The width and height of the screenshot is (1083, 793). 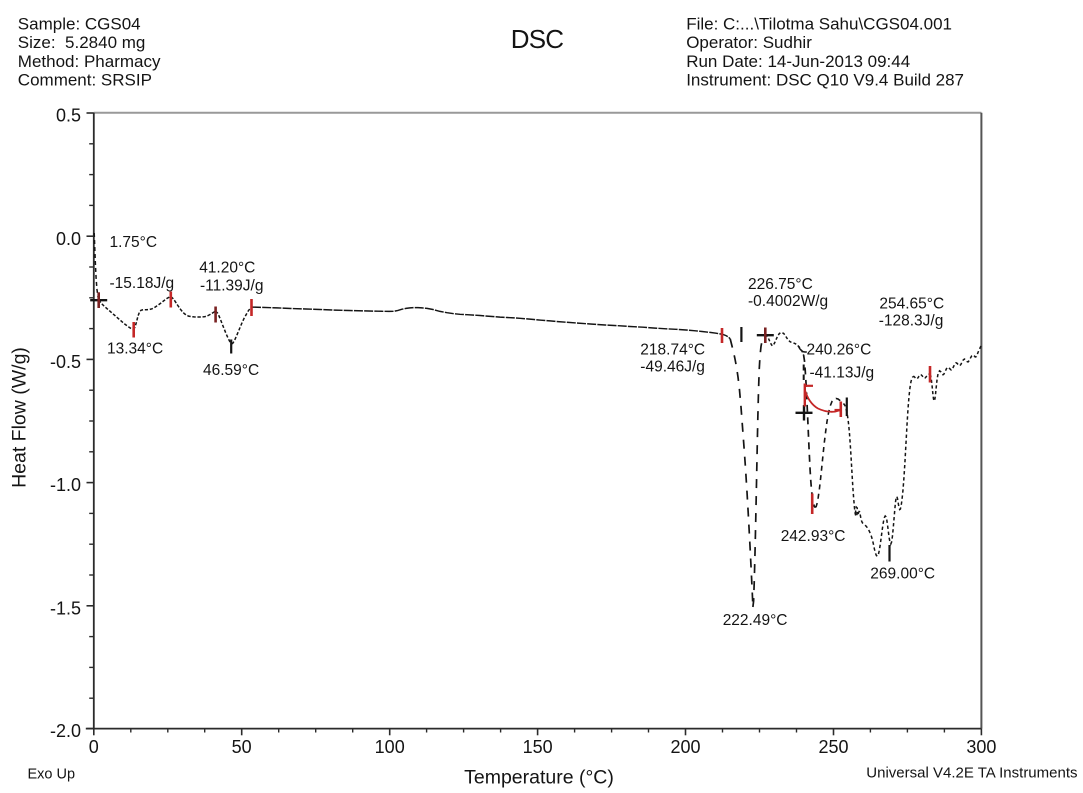 What do you see at coordinates (672, 367) in the screenshot?
I see `svg-text: -49.46J/g` at bounding box center [672, 367].